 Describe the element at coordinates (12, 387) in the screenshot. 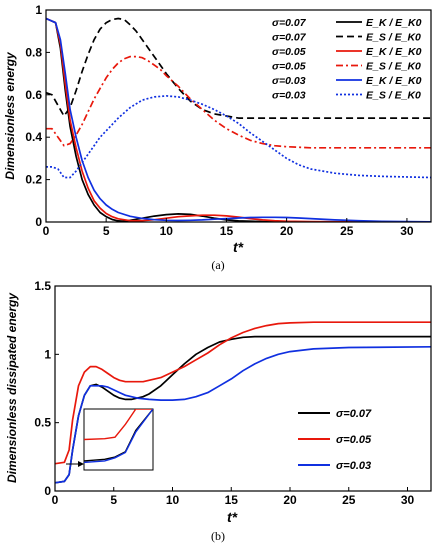

I see `panel-b-y-axis-label: Dimensionless dissipated energy` at that location.